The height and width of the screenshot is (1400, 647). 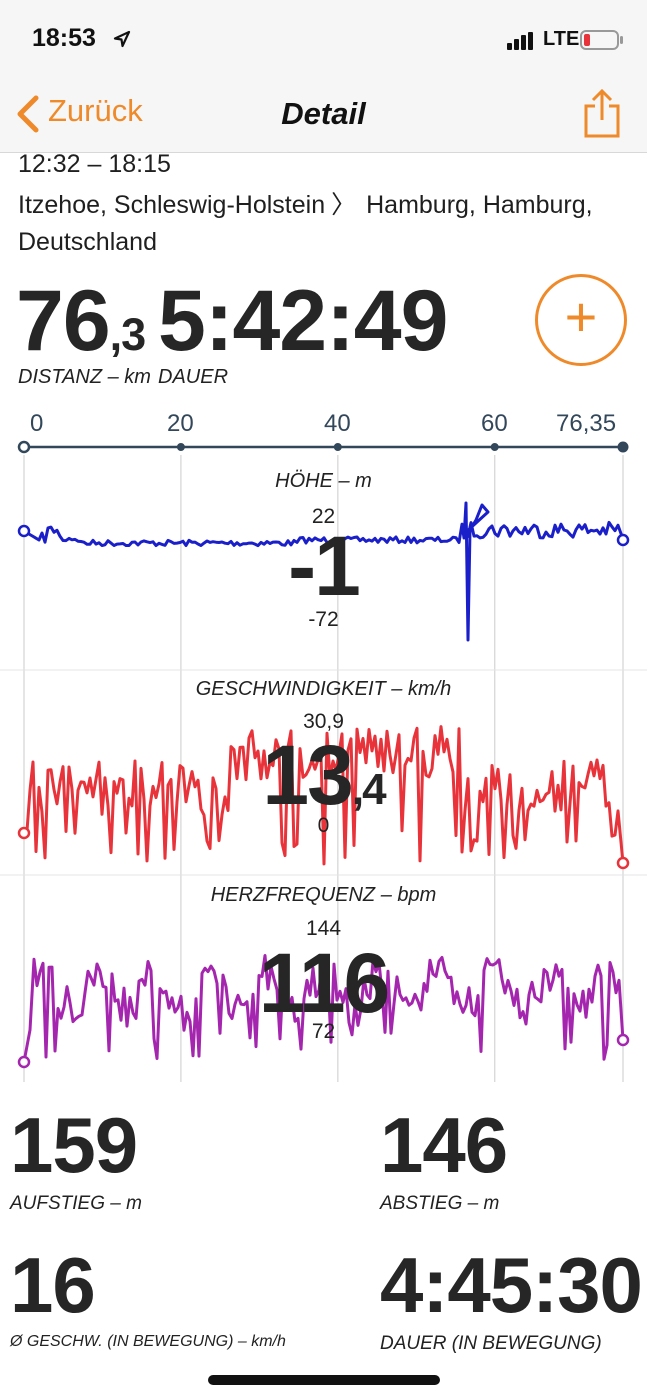 I want to click on location-arrow-icon, so click(x=122, y=39).